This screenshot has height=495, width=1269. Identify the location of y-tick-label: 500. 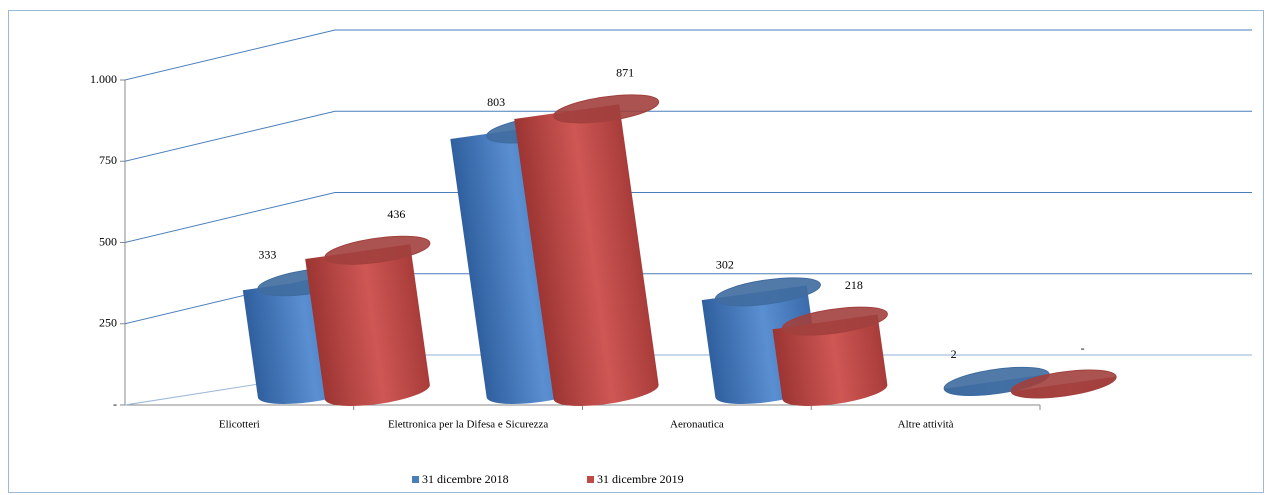
(108, 241).